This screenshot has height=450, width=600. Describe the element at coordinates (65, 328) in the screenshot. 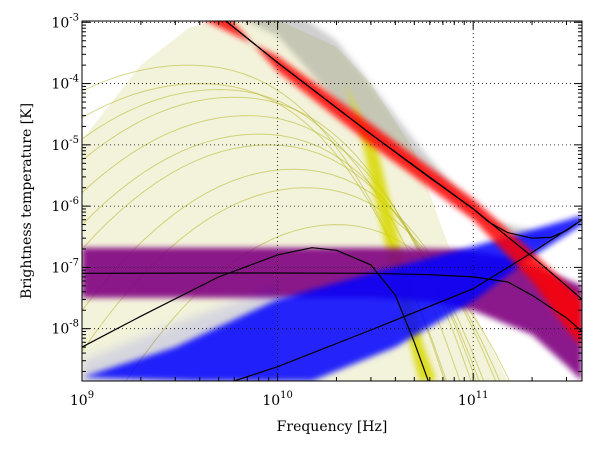

I see `y-tick-label: 10⁻⁸` at that location.